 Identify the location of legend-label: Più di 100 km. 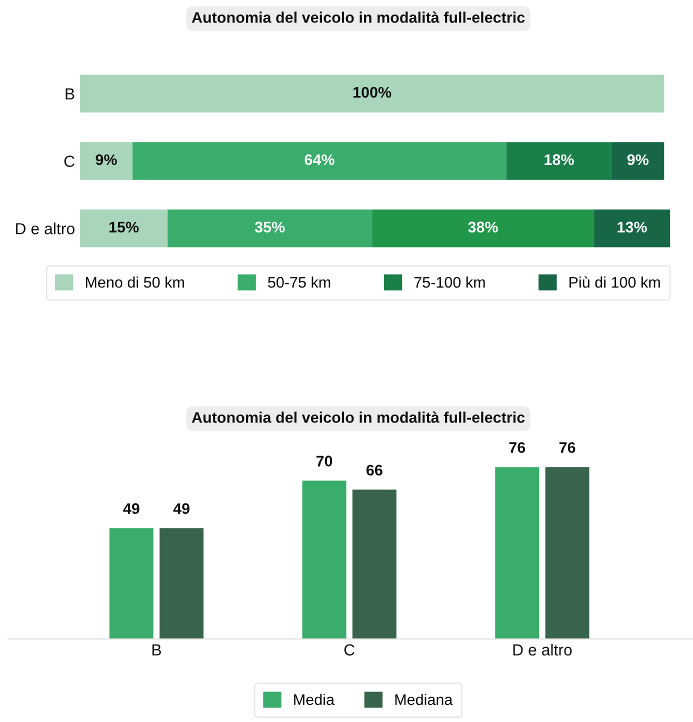
(615, 282).